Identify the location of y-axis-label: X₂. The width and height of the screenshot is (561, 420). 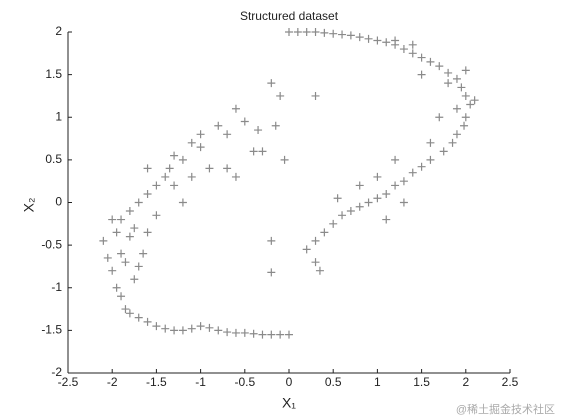
(29, 205).